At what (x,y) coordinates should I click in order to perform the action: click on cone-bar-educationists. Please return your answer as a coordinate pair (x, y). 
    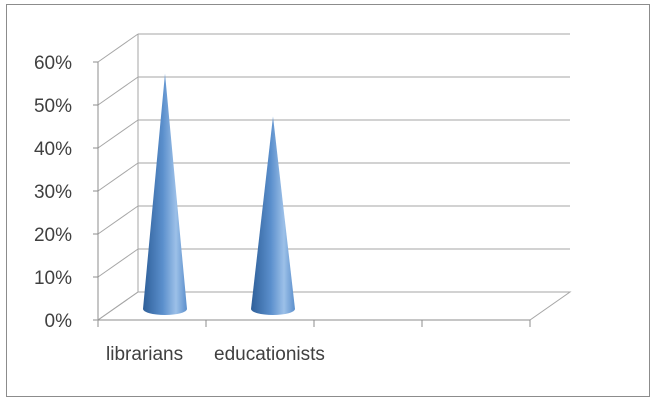
    Looking at the image, I should click on (273, 215).